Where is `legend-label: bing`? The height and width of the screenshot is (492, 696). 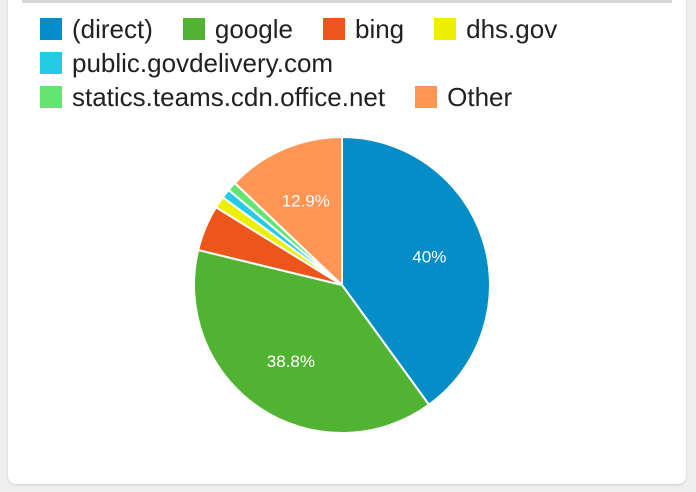
legend-label: bing is located at coordinates (379, 29).